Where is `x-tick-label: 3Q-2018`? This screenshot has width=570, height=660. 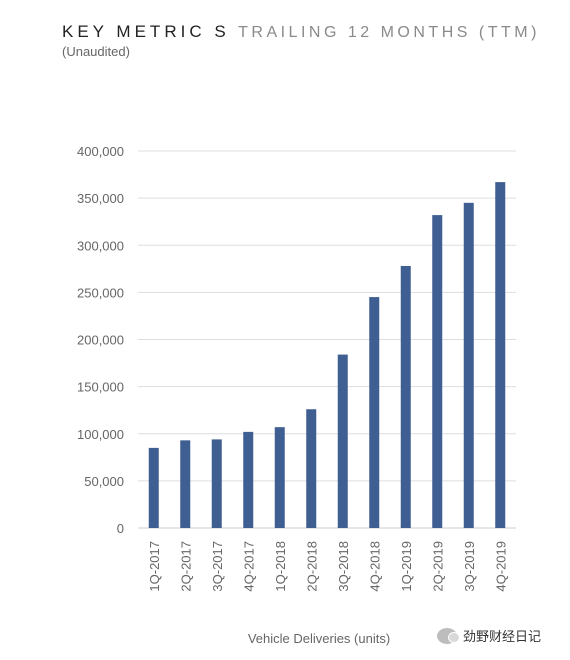 x-tick-label: 3Q-2018 is located at coordinates (343, 566).